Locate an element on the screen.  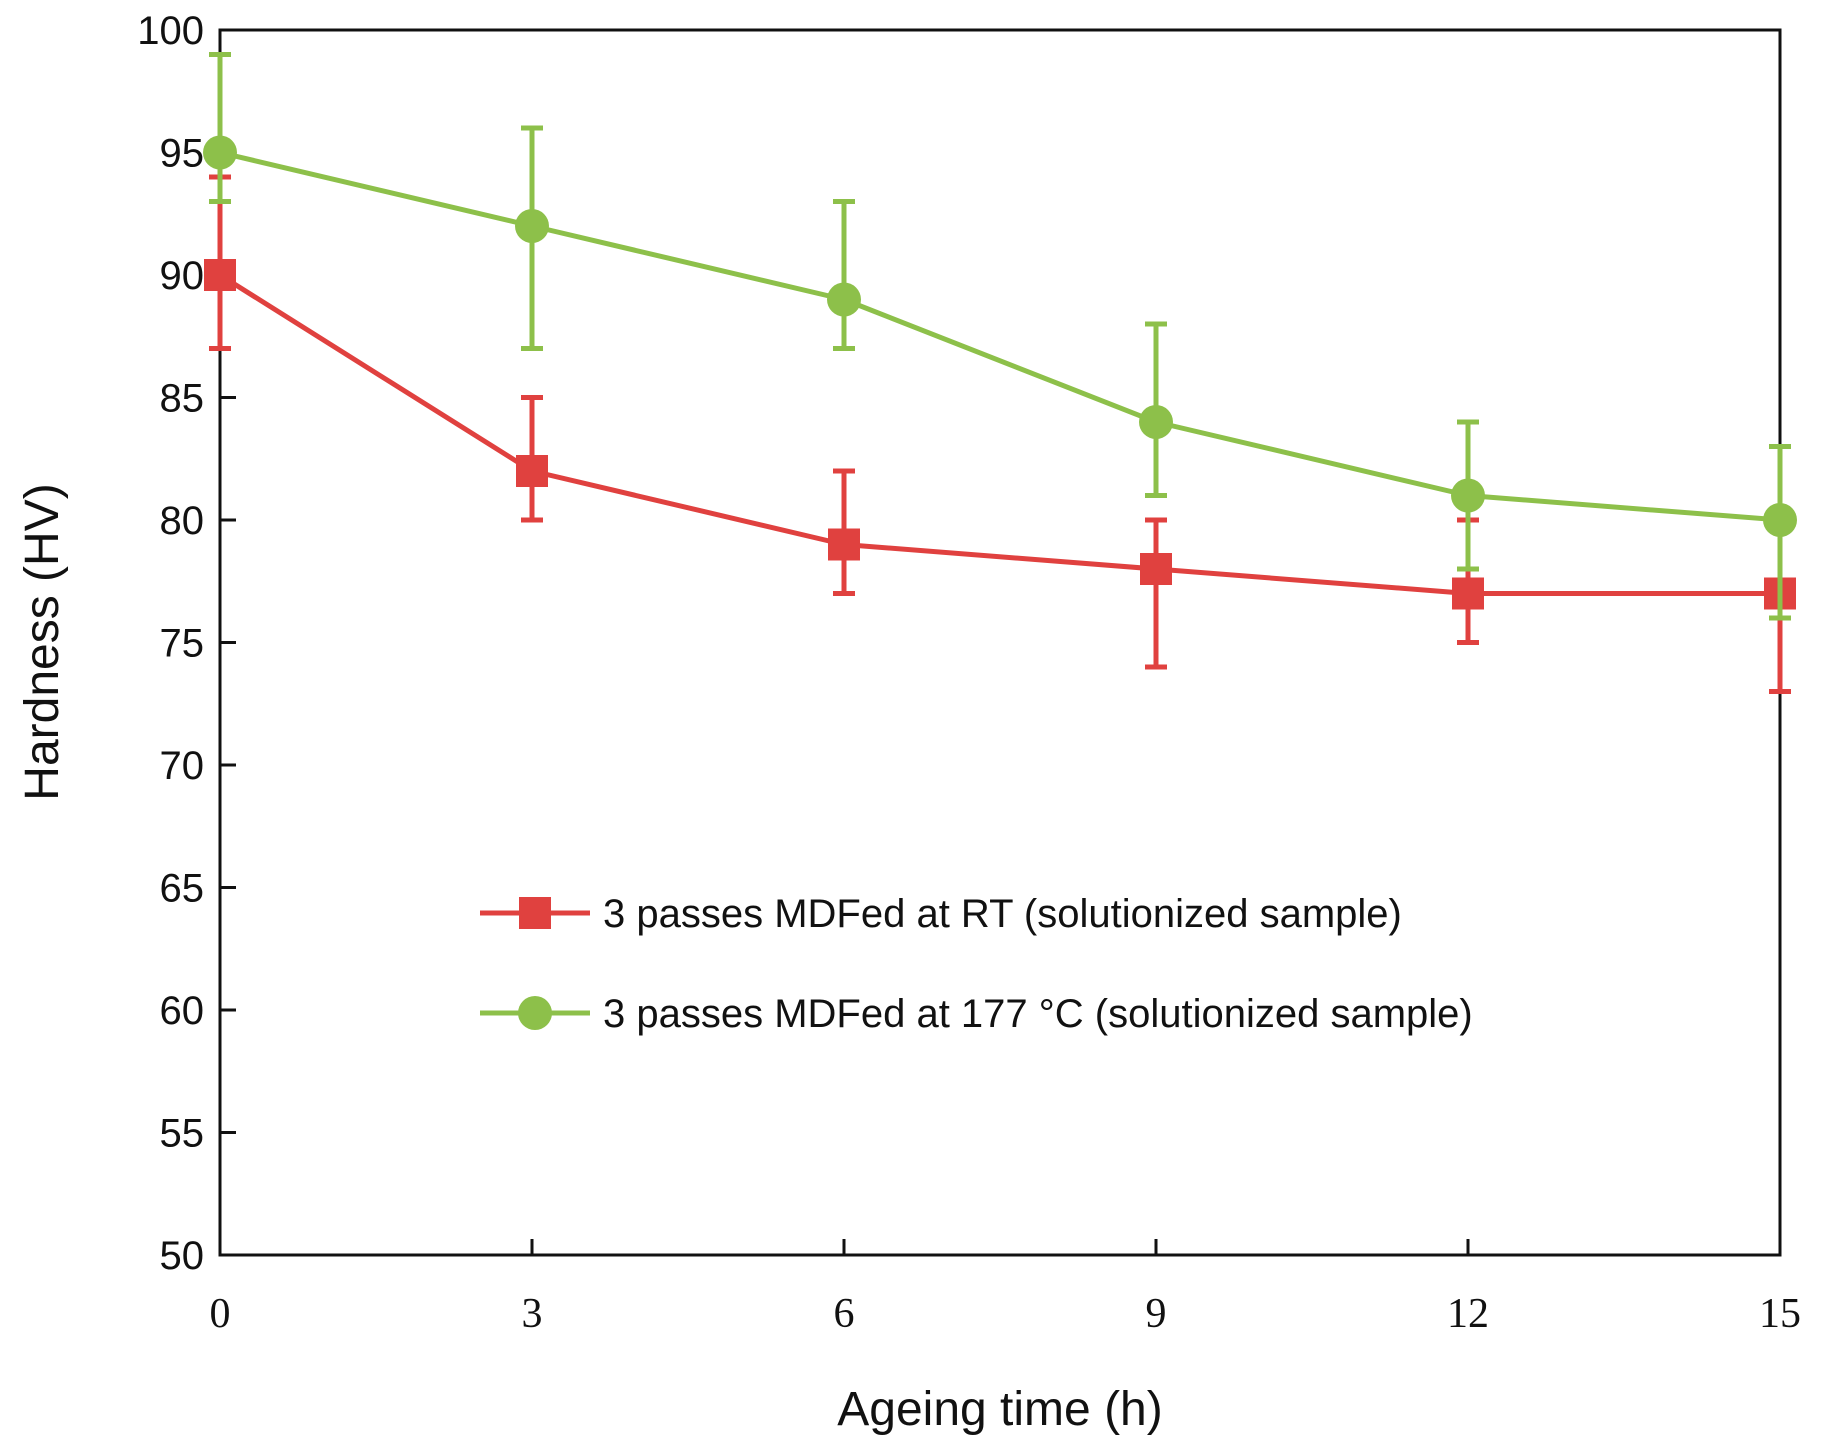
y-tick-label: 80 is located at coordinates (182, 521).